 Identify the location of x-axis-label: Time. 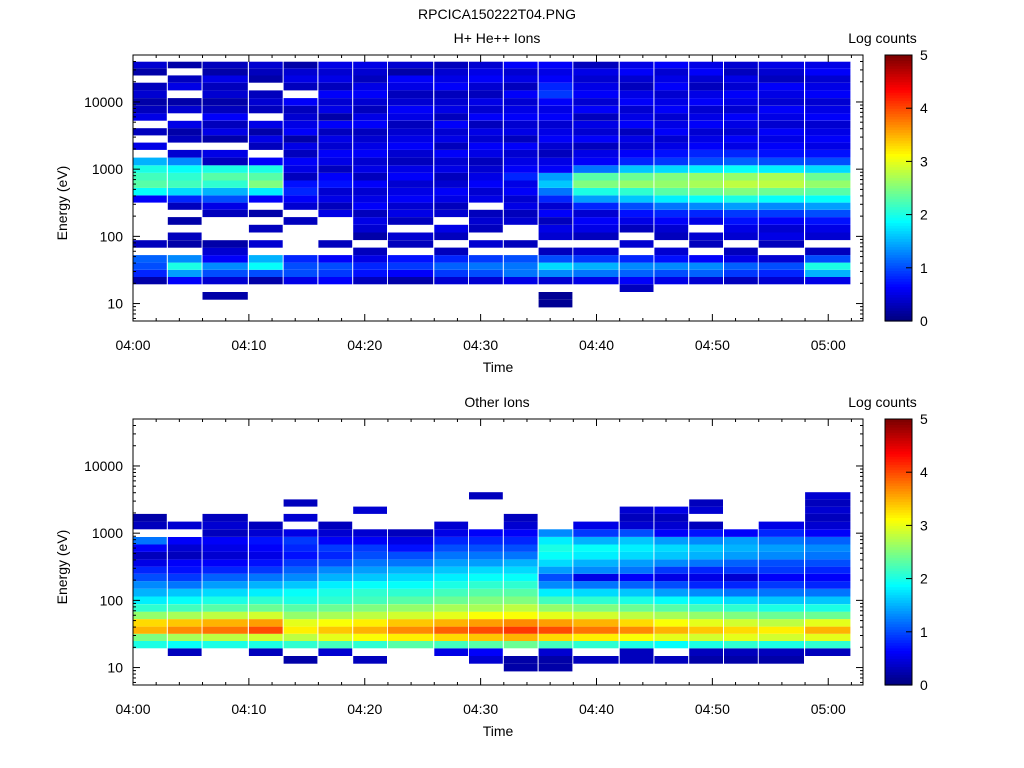
(498, 731).